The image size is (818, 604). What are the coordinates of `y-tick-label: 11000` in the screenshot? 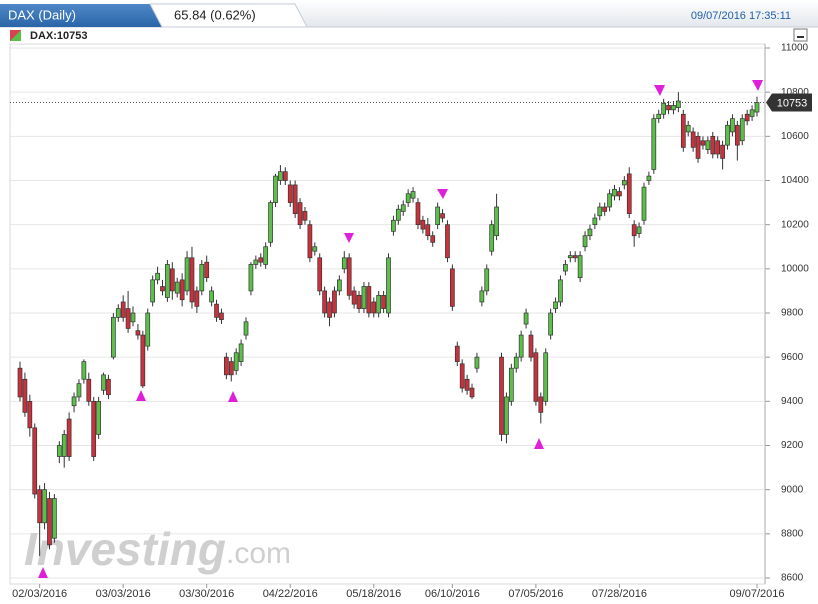 It's located at (795, 48).